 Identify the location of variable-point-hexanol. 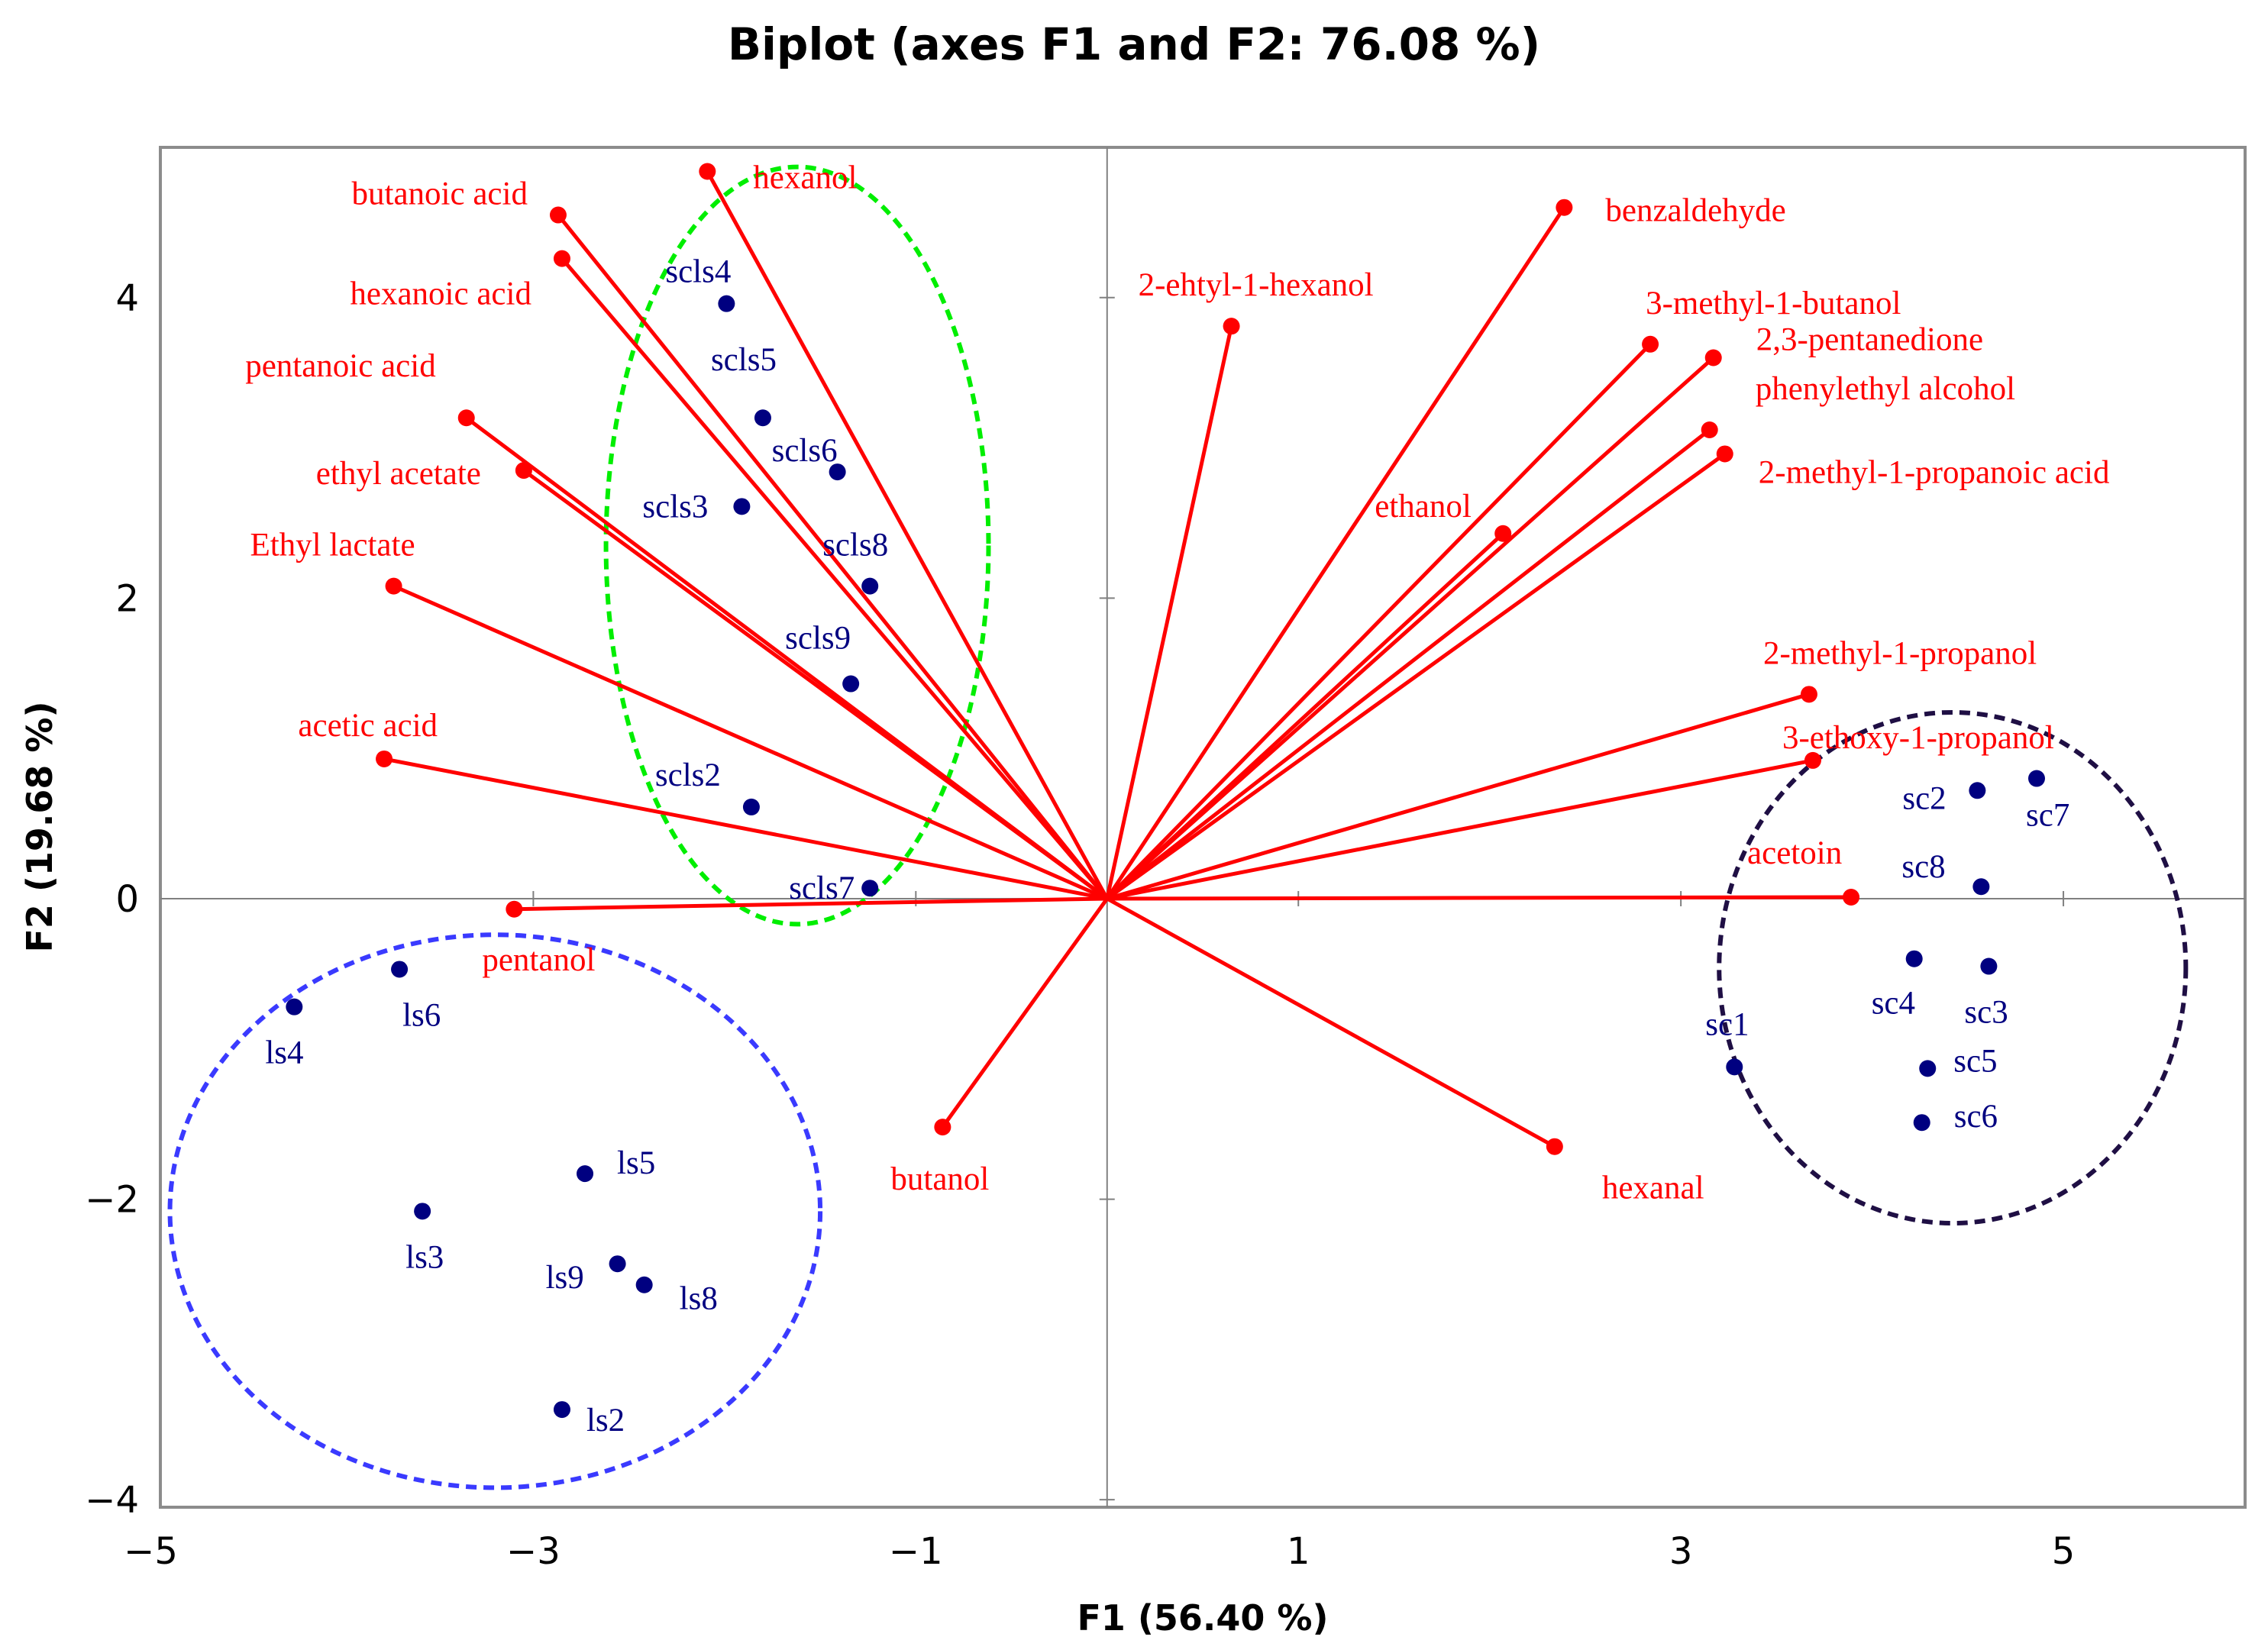
(708, 171).